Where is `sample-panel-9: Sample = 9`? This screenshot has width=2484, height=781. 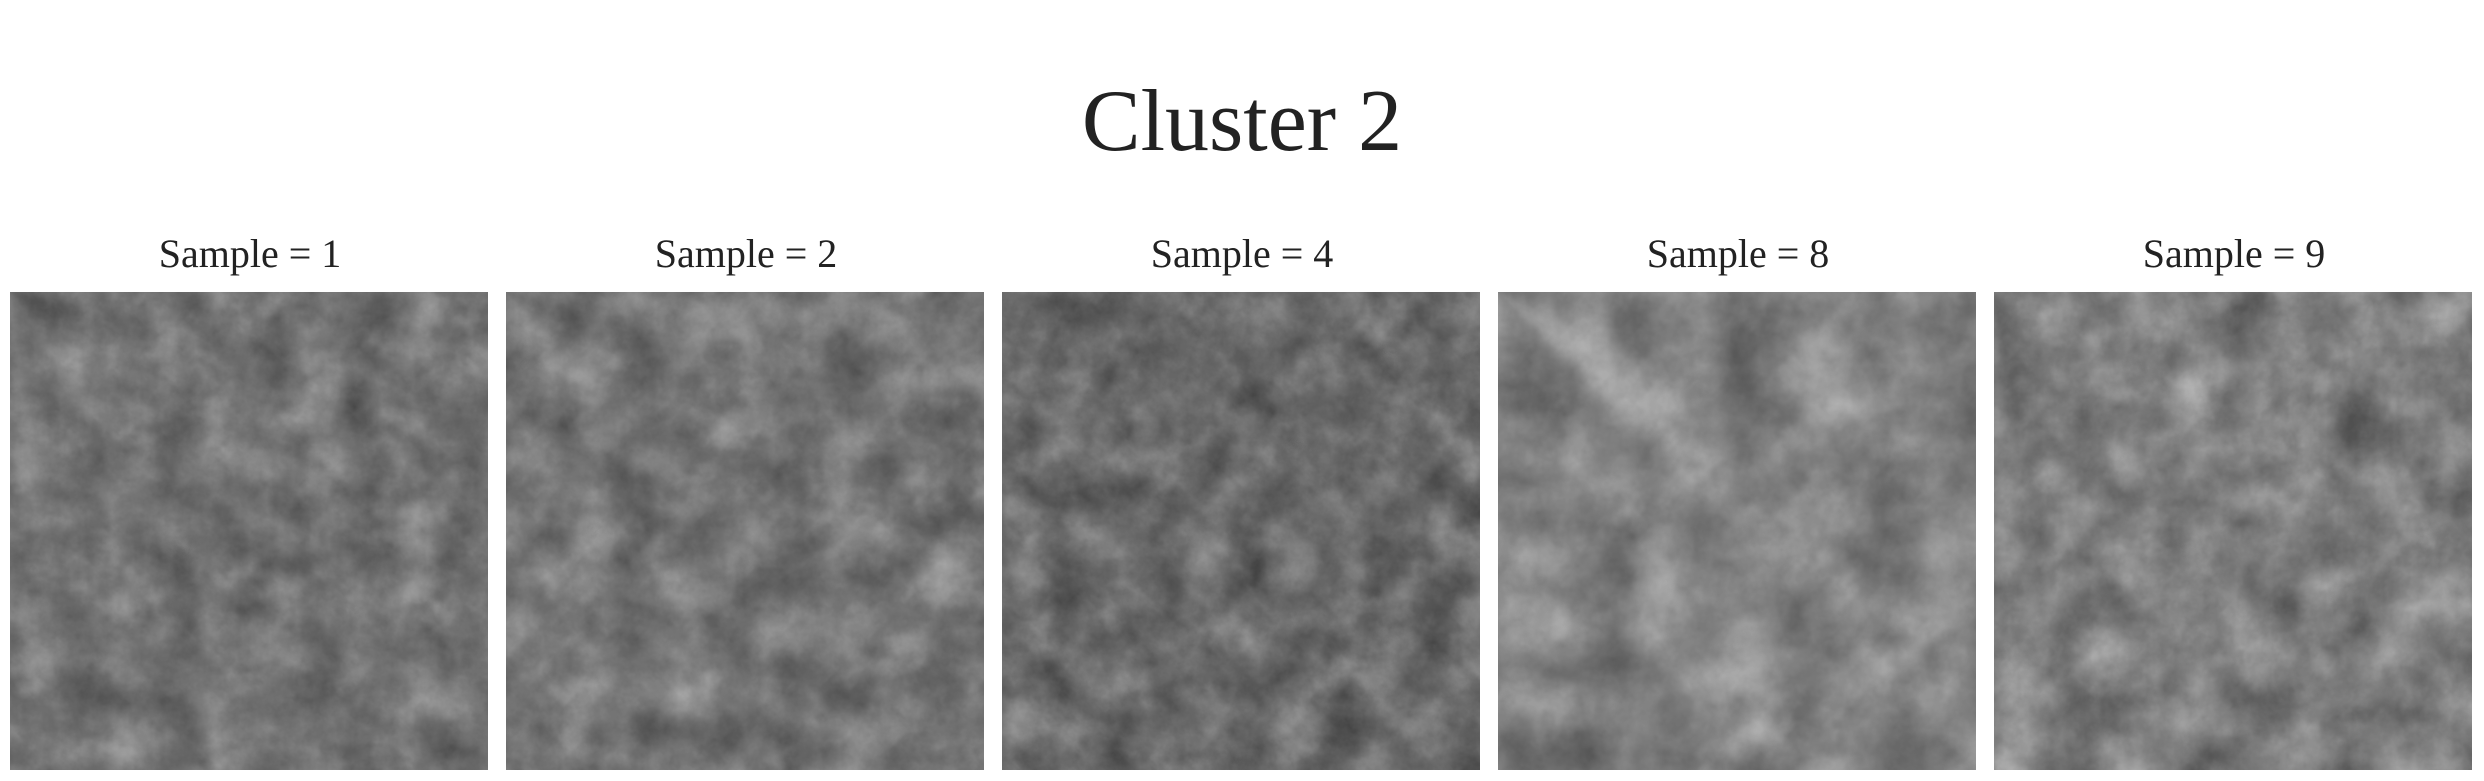
sample-panel-9: Sample = 9 is located at coordinates (2234, 498).